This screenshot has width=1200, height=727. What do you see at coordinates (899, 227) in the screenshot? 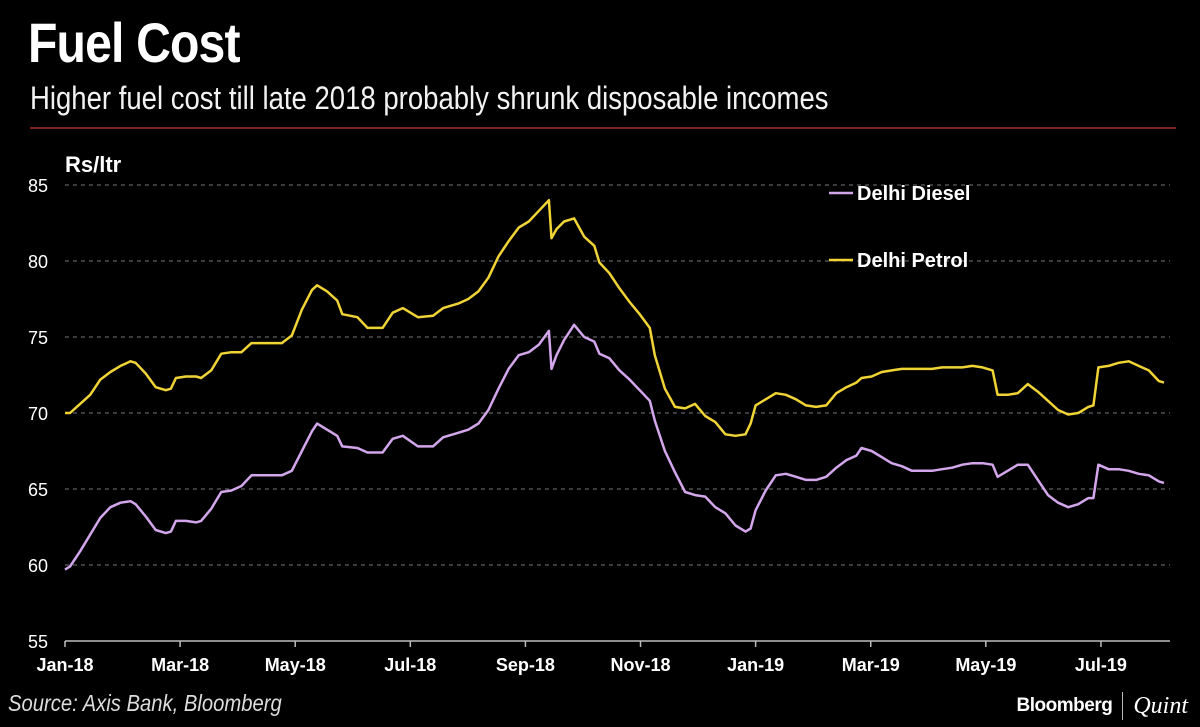
I see `legend: Delhi Diesel Delhi Petrol` at bounding box center [899, 227].